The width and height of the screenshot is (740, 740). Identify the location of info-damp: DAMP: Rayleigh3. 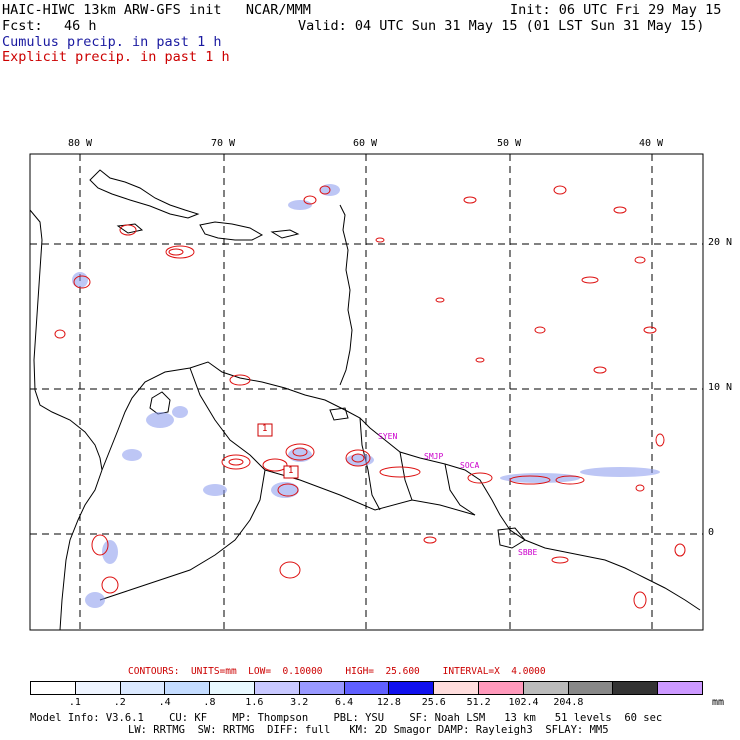
(485, 730).